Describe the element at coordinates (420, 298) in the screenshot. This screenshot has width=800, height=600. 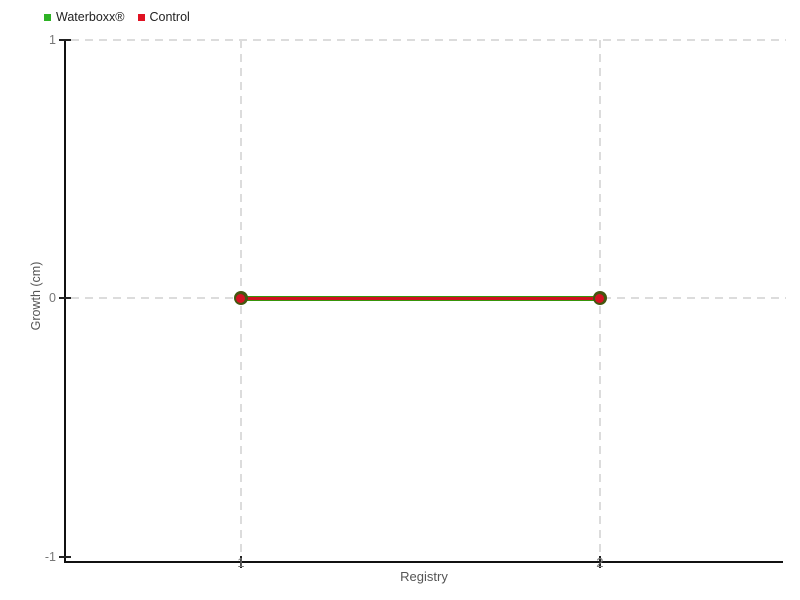
I see `series-line-control` at that location.